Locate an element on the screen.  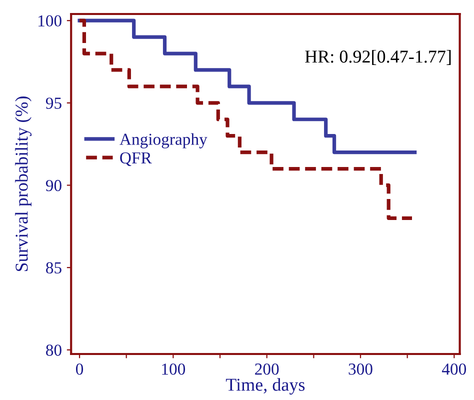
x-tick-label: 300 is located at coordinates (360, 369).